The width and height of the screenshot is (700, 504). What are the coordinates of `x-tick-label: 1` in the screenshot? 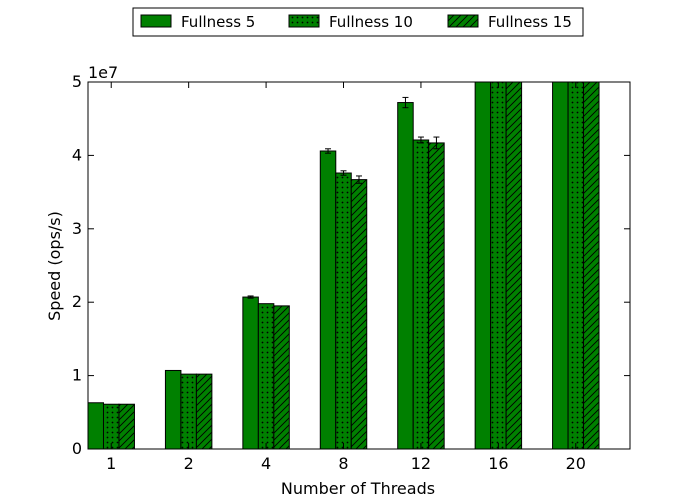 It's located at (111, 463).